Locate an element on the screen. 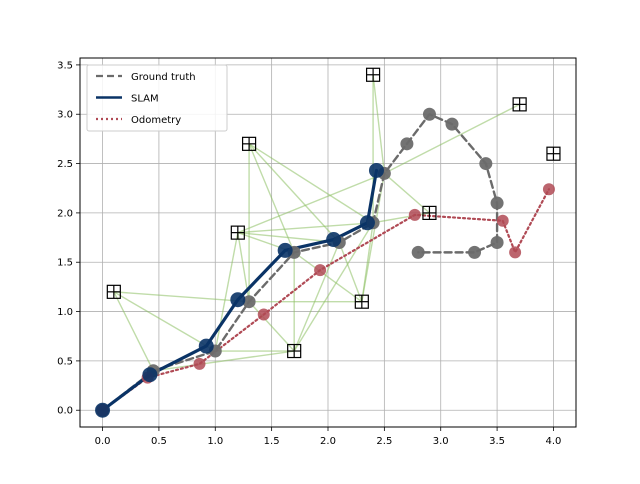 This screenshot has width=640, height=484. legend: Ground truth SLAM Odometry is located at coordinates (157, 98).